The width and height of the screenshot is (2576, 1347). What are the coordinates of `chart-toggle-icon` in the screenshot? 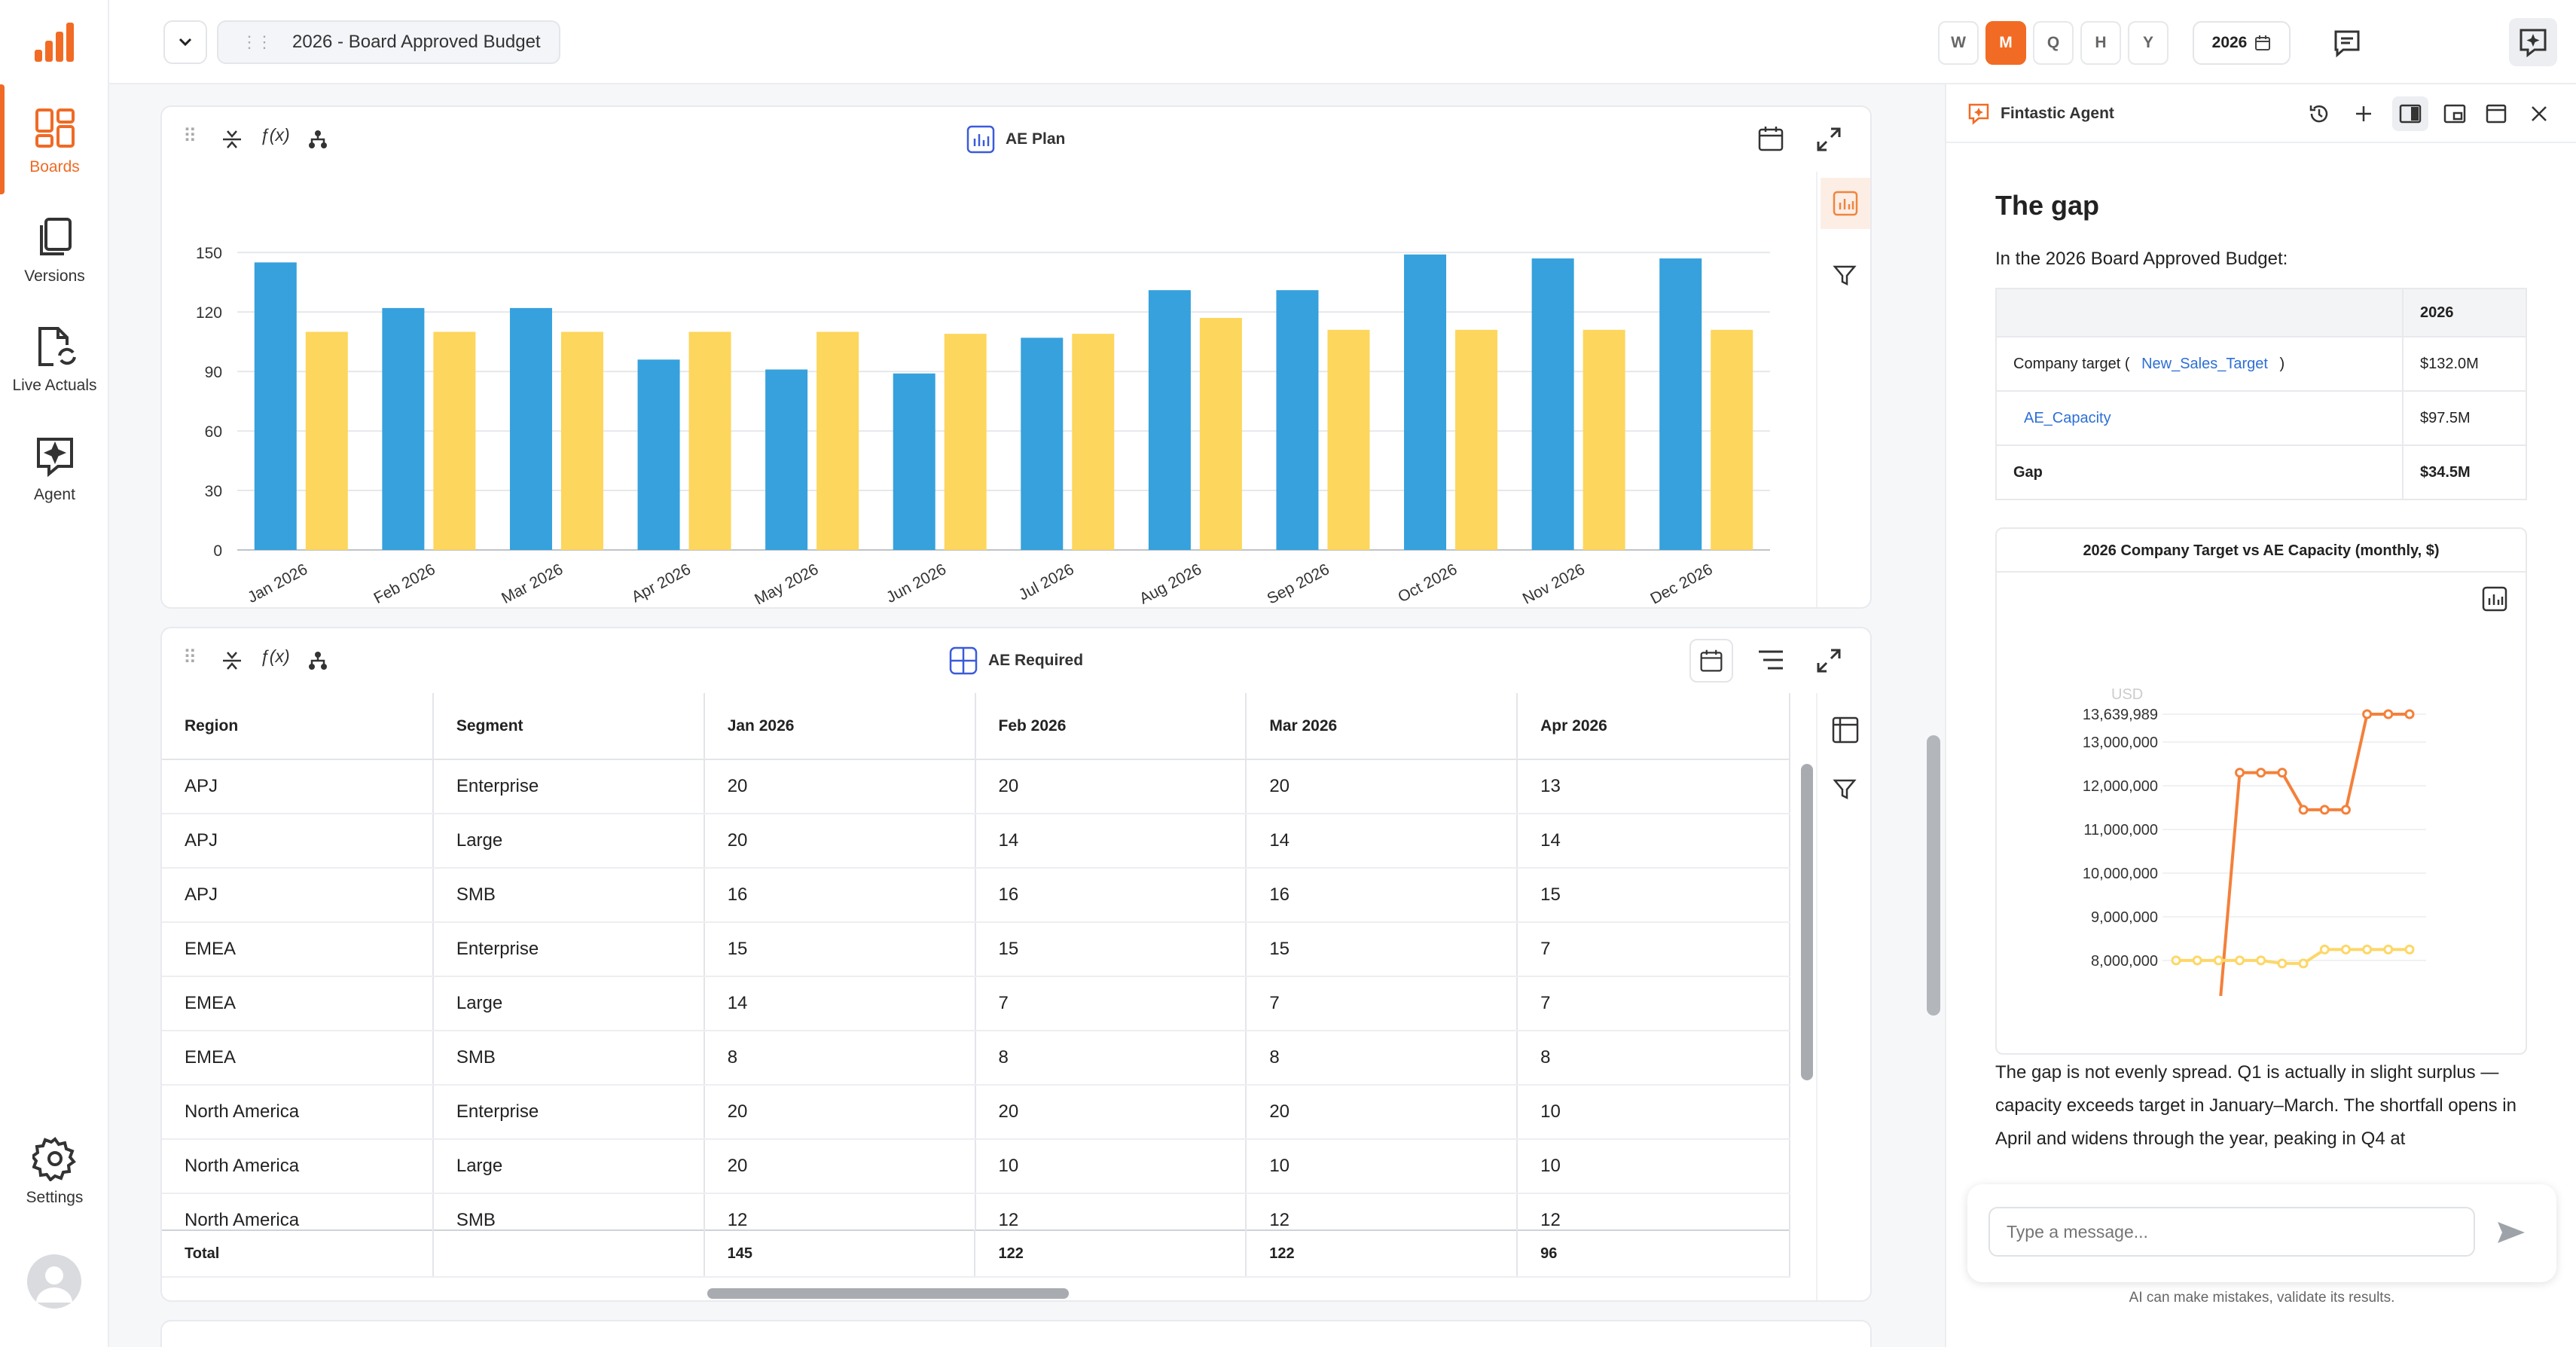 It's located at (2495, 599).